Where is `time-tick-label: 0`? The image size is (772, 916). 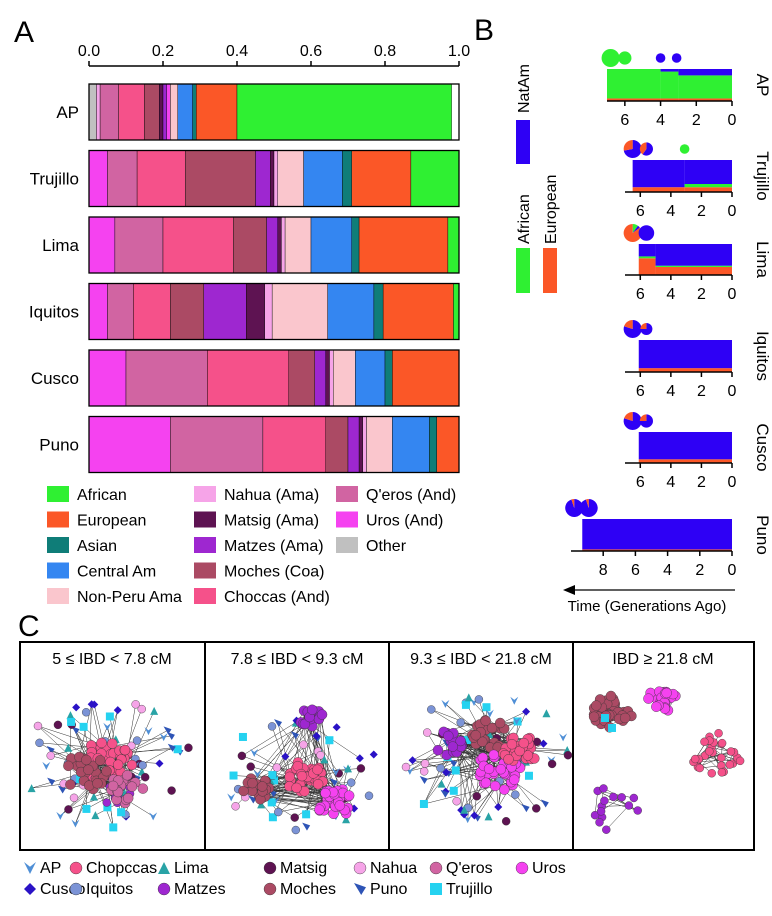
time-tick-label: 0 is located at coordinates (732, 391).